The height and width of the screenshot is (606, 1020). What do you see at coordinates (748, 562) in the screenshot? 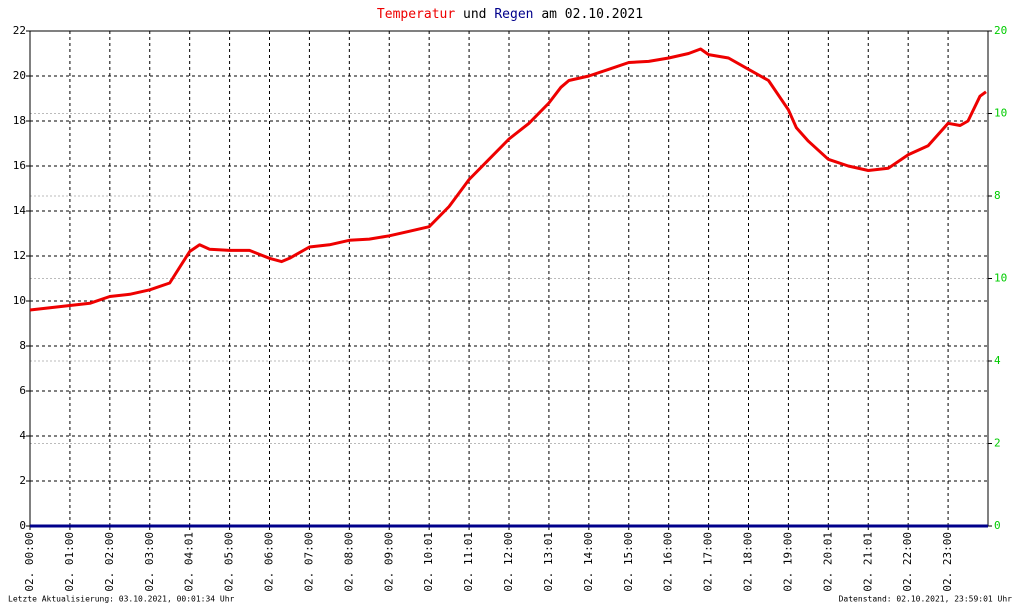
I see `x-tick-label: 02. 18:00` at bounding box center [748, 562].